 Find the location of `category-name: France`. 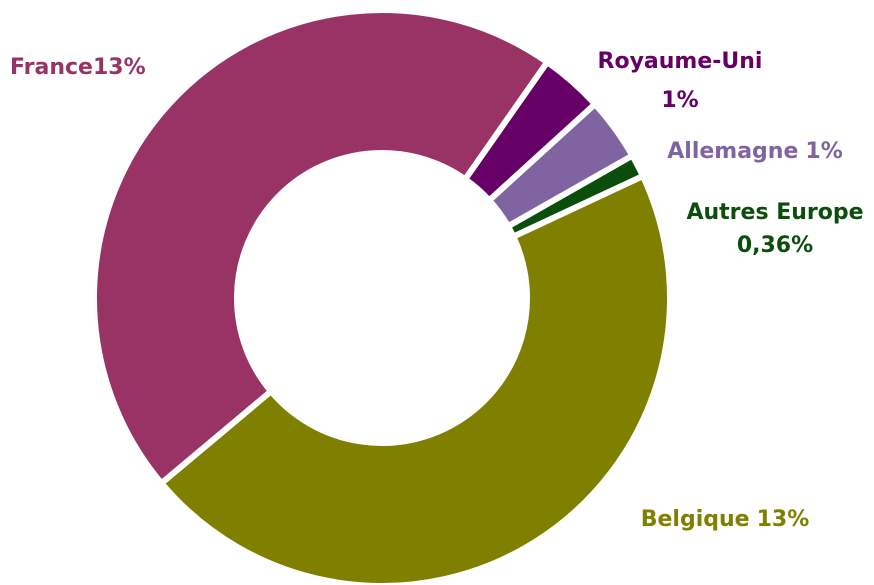

category-name: France is located at coordinates (51, 67).